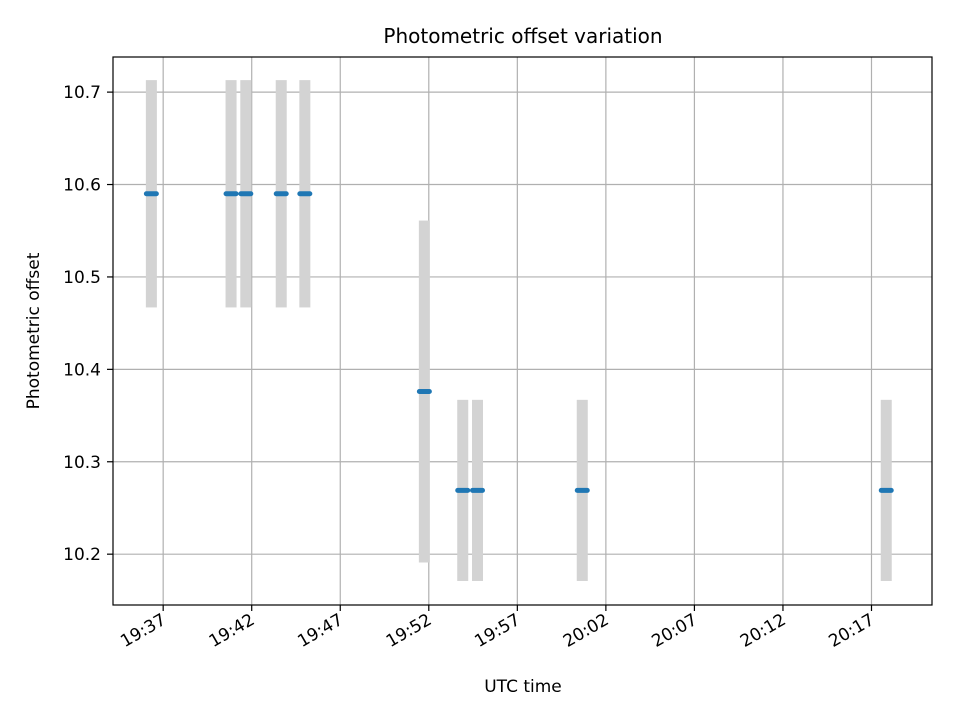  I want to click on y-tick-label: 10.3, so click(82, 463).